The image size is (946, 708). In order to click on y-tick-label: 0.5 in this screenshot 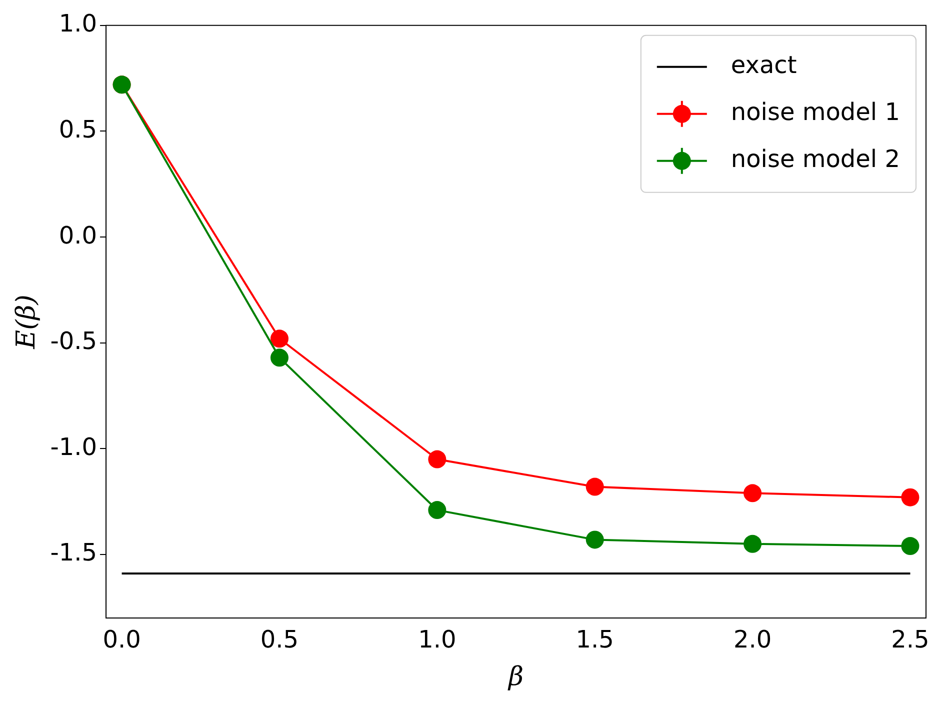, I will do `click(78, 129)`.